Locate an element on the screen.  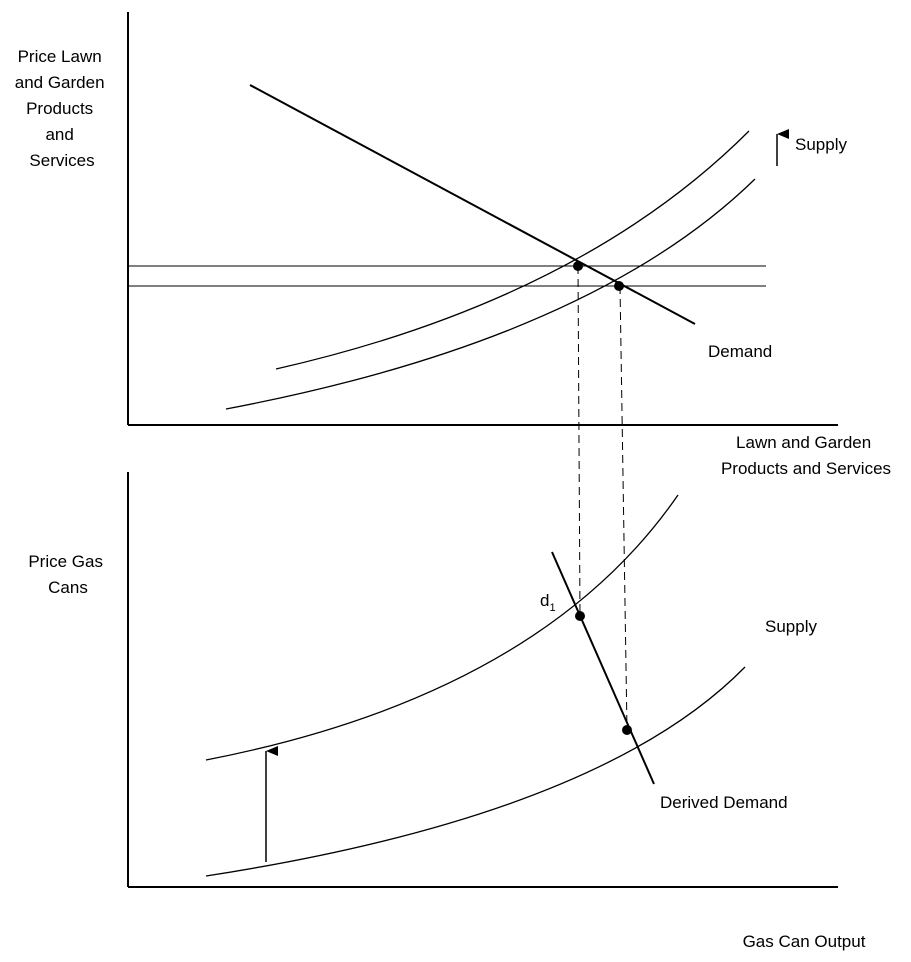
top-x-axis-label: Lawn and Garden Products and Services is located at coordinates (806, 455).